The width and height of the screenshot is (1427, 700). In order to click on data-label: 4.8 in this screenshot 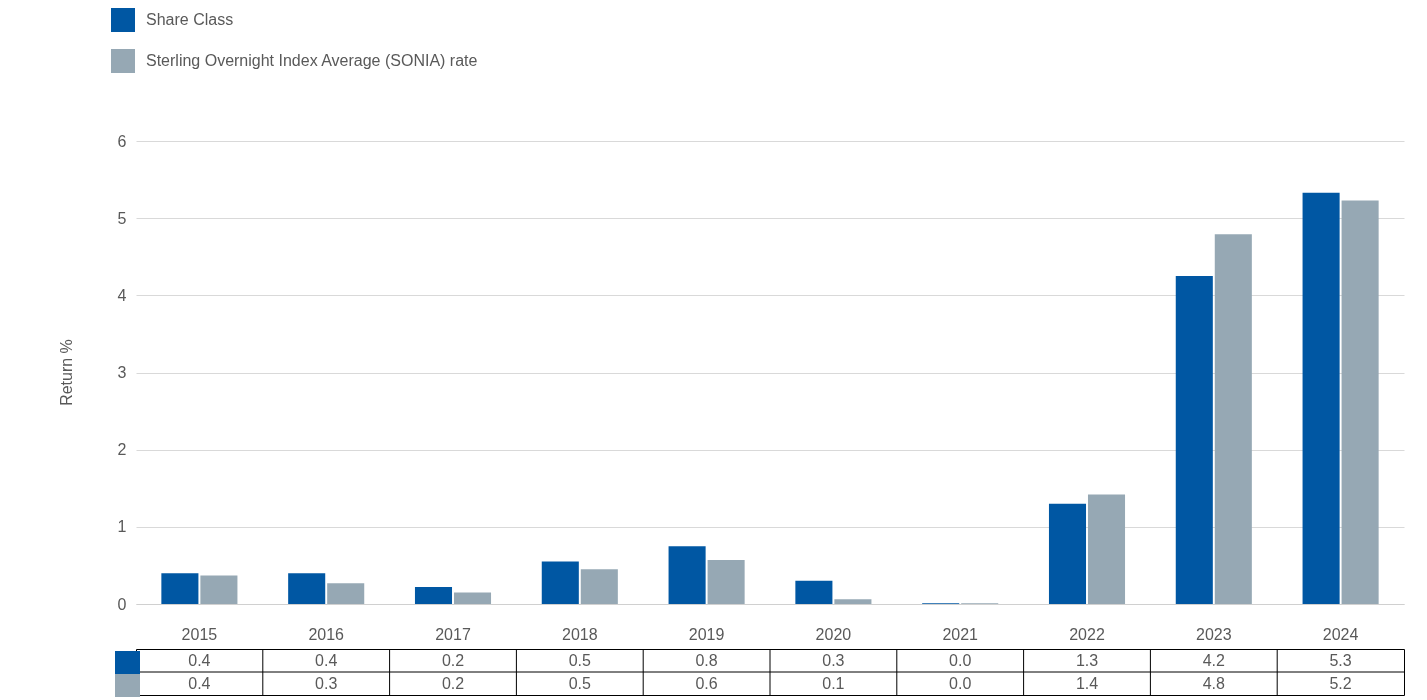, I will do `click(1214, 683)`.